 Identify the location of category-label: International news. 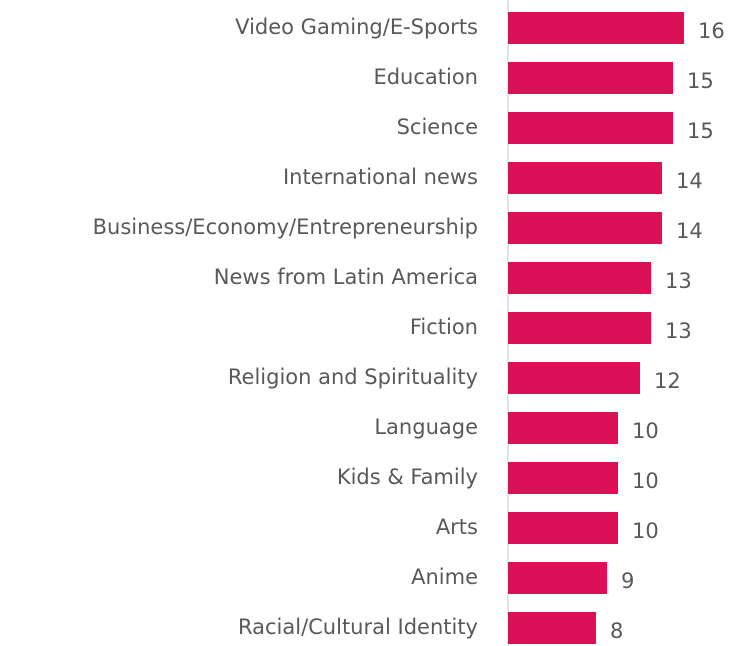
(380, 177).